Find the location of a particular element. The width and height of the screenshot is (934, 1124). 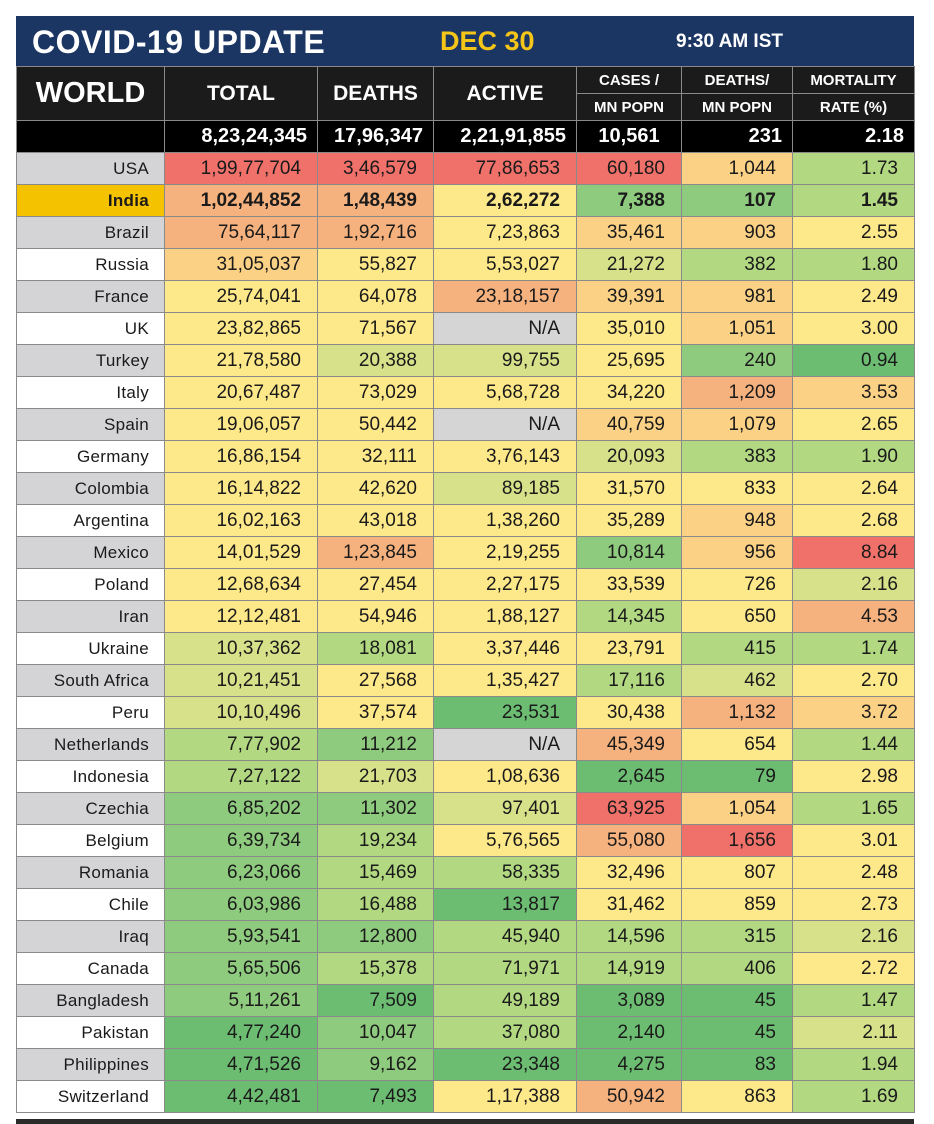

mortality-rate-cell: 3.00 is located at coordinates (853, 328).